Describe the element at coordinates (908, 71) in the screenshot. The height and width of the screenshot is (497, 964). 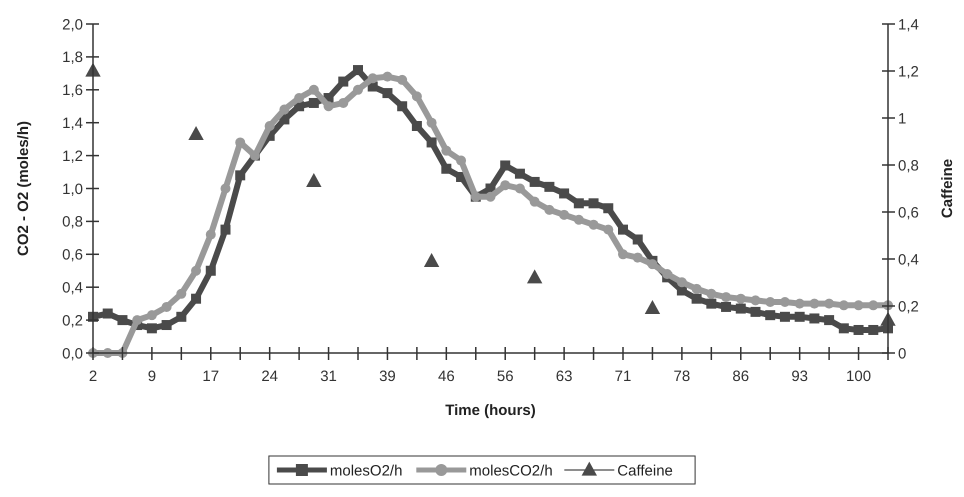
I see `y2-tick-label: 1,2` at that location.